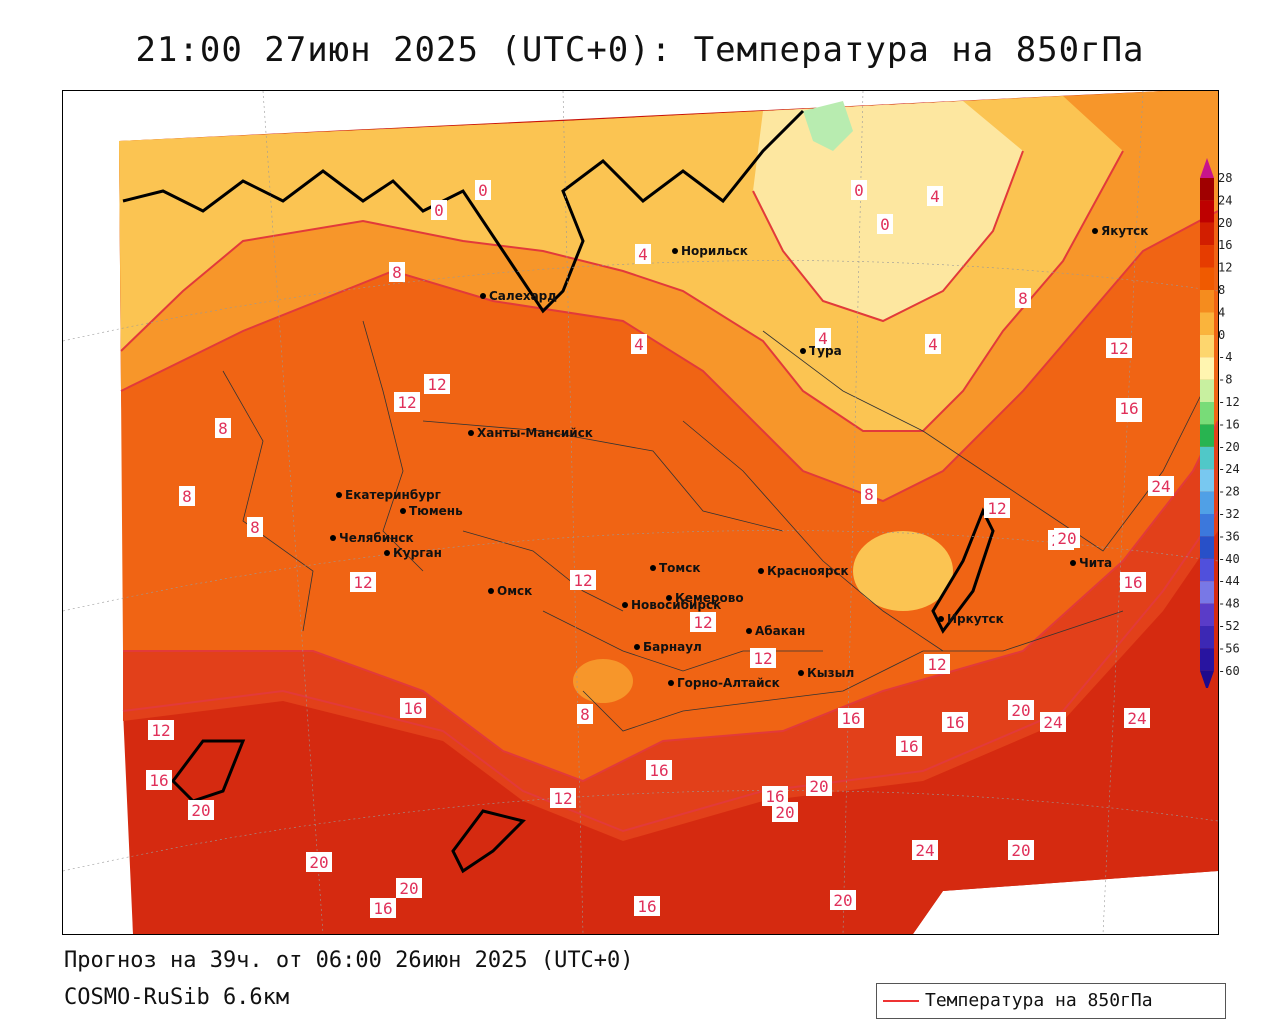 The width and height of the screenshot is (1280, 1024). Describe the element at coordinates (1095, 563) in the screenshot. I see `city-label: Чита` at that location.